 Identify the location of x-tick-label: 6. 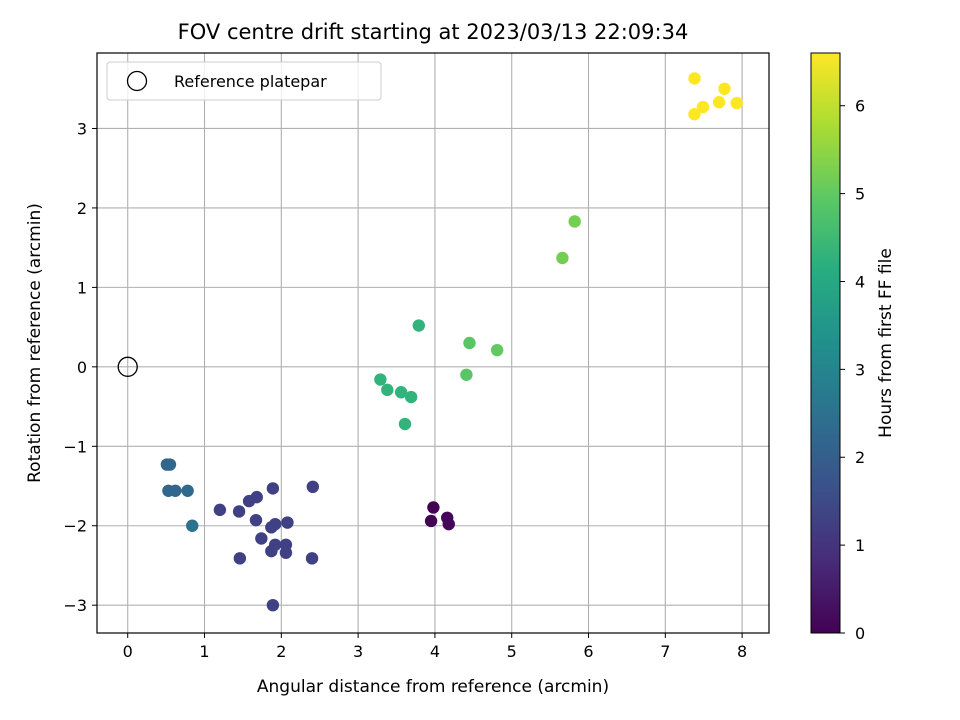
(588, 651).